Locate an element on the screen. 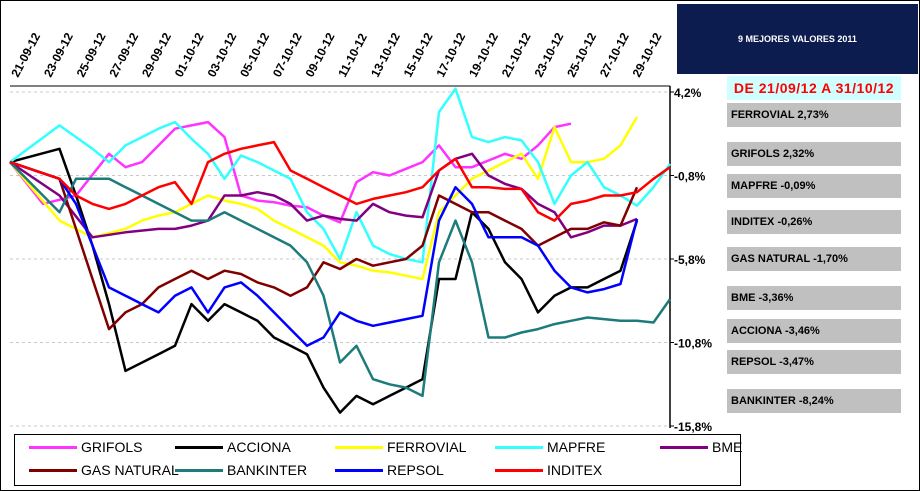 This screenshot has height=491, width=920. legend-item-inditex: INDITEX is located at coordinates (548, 470).